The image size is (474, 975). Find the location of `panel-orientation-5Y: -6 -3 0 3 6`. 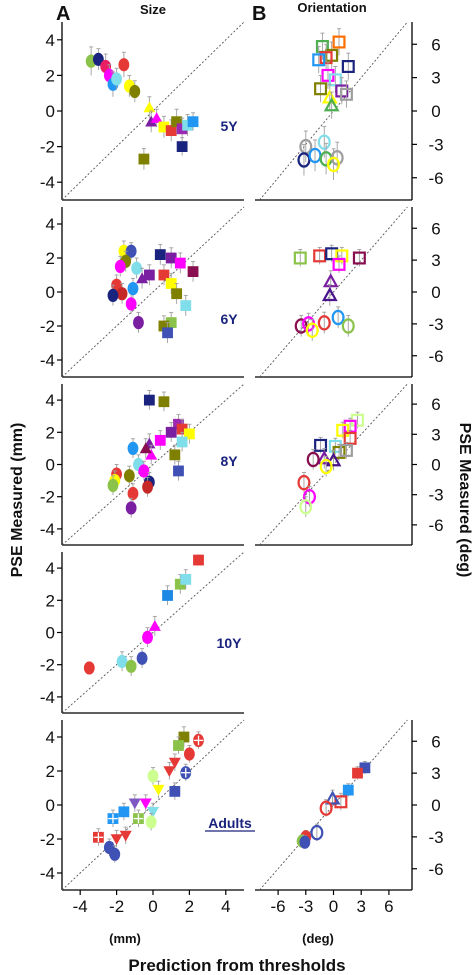

panel-orientation-5Y: -6 -3 0 3 6 is located at coordinates (349, 111).